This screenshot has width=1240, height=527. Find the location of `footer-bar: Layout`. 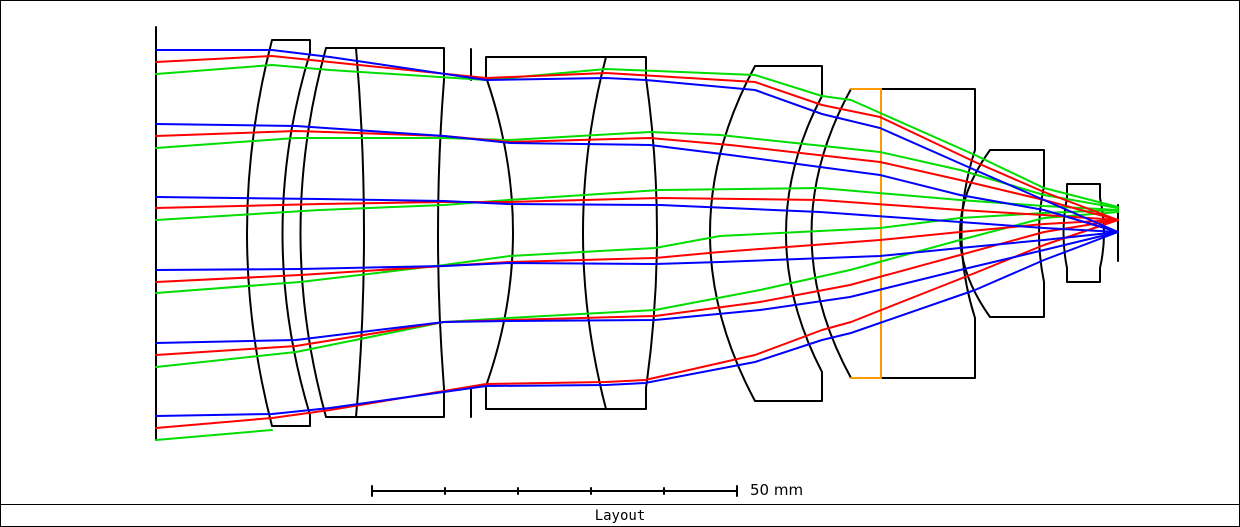

footer-bar: Layout is located at coordinates (620, 515).